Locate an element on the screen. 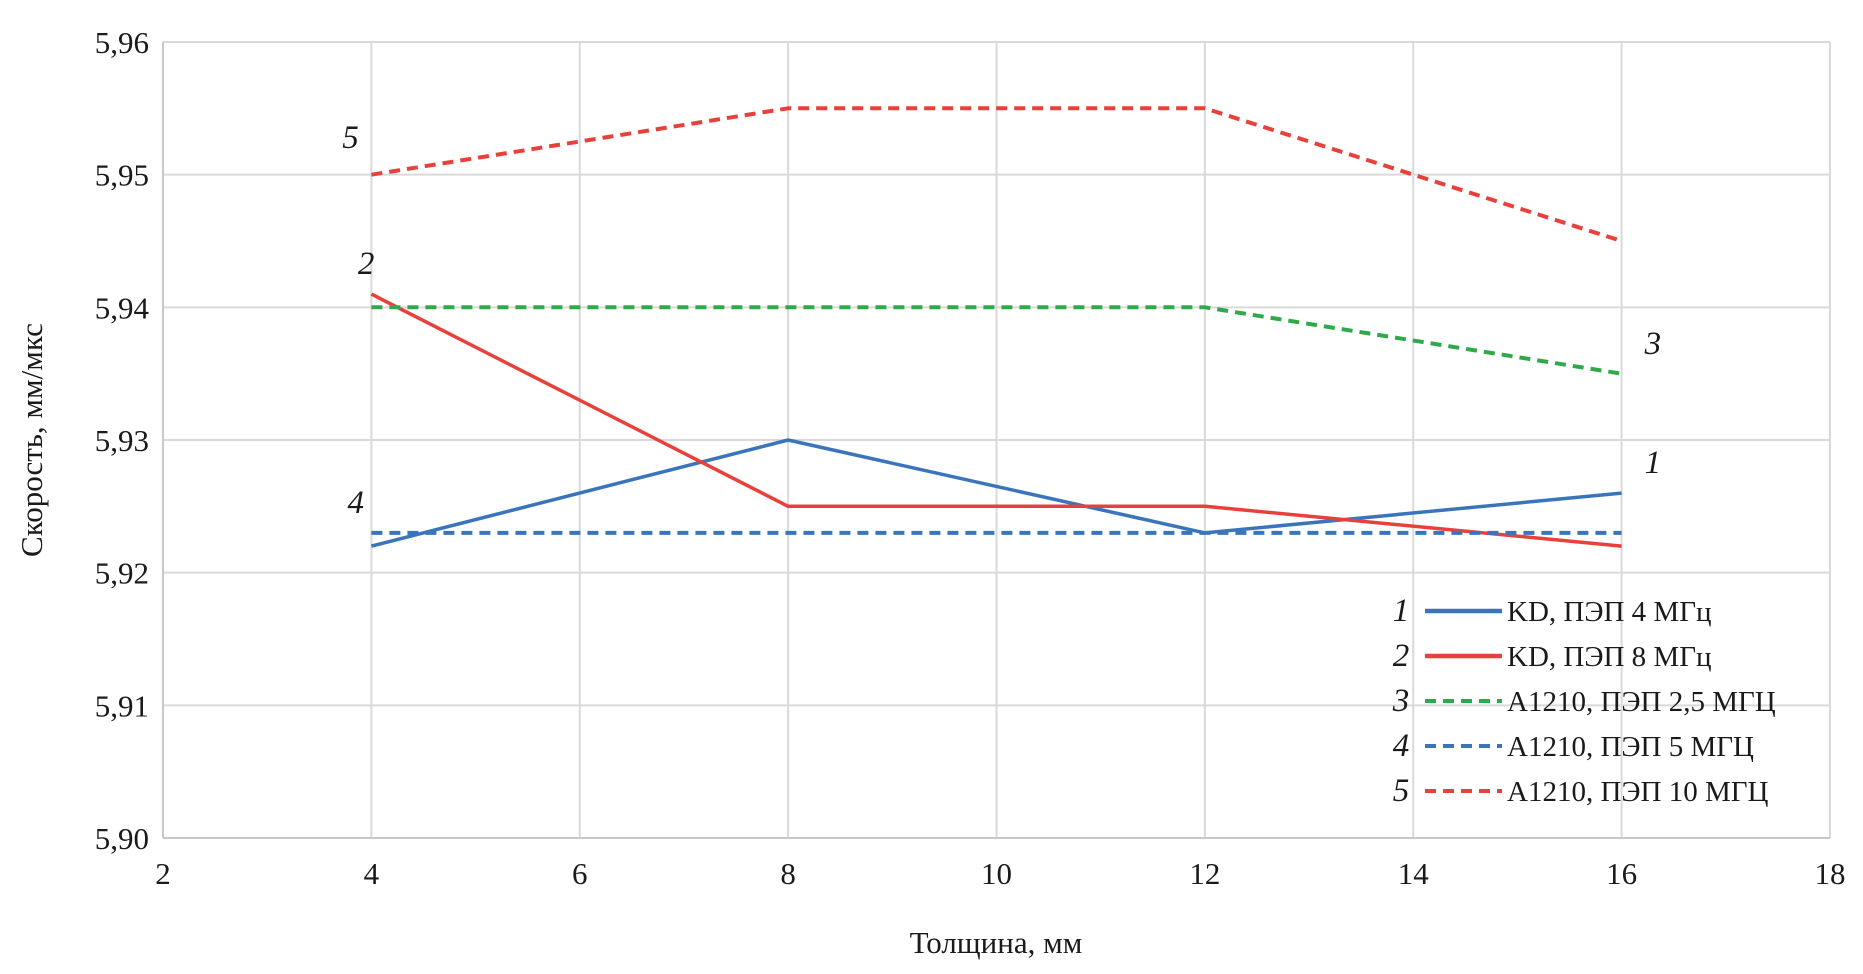 The height and width of the screenshot is (974, 1863). x-tick-label: 4 is located at coordinates (372, 873).